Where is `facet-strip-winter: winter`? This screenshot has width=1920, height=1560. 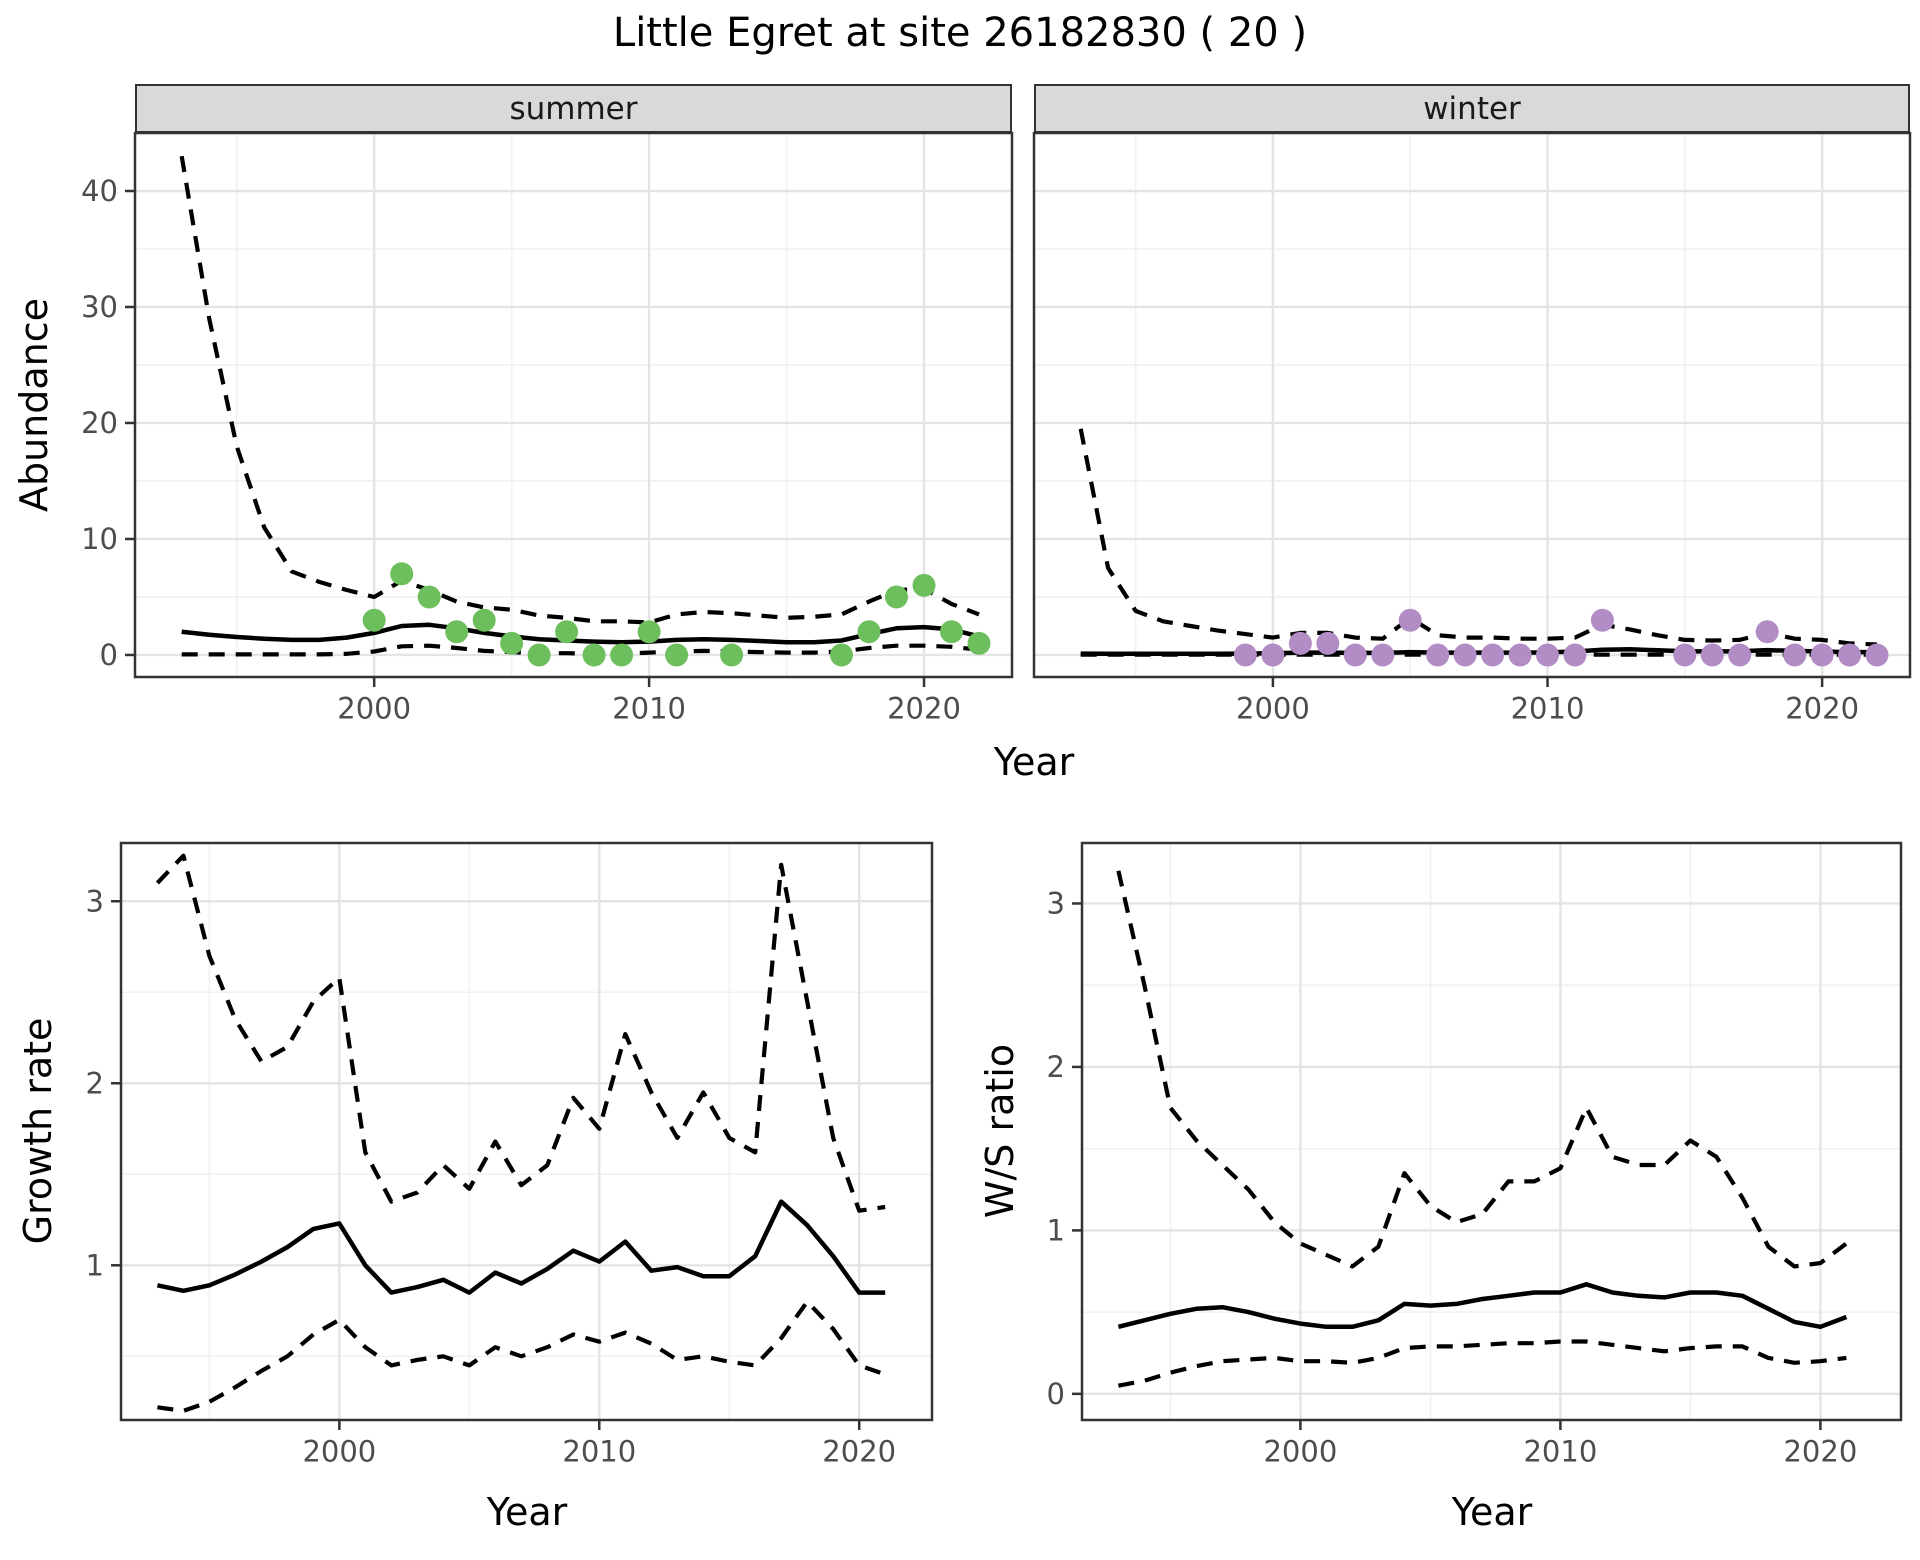 facet-strip-winter: winter is located at coordinates (1472, 108).